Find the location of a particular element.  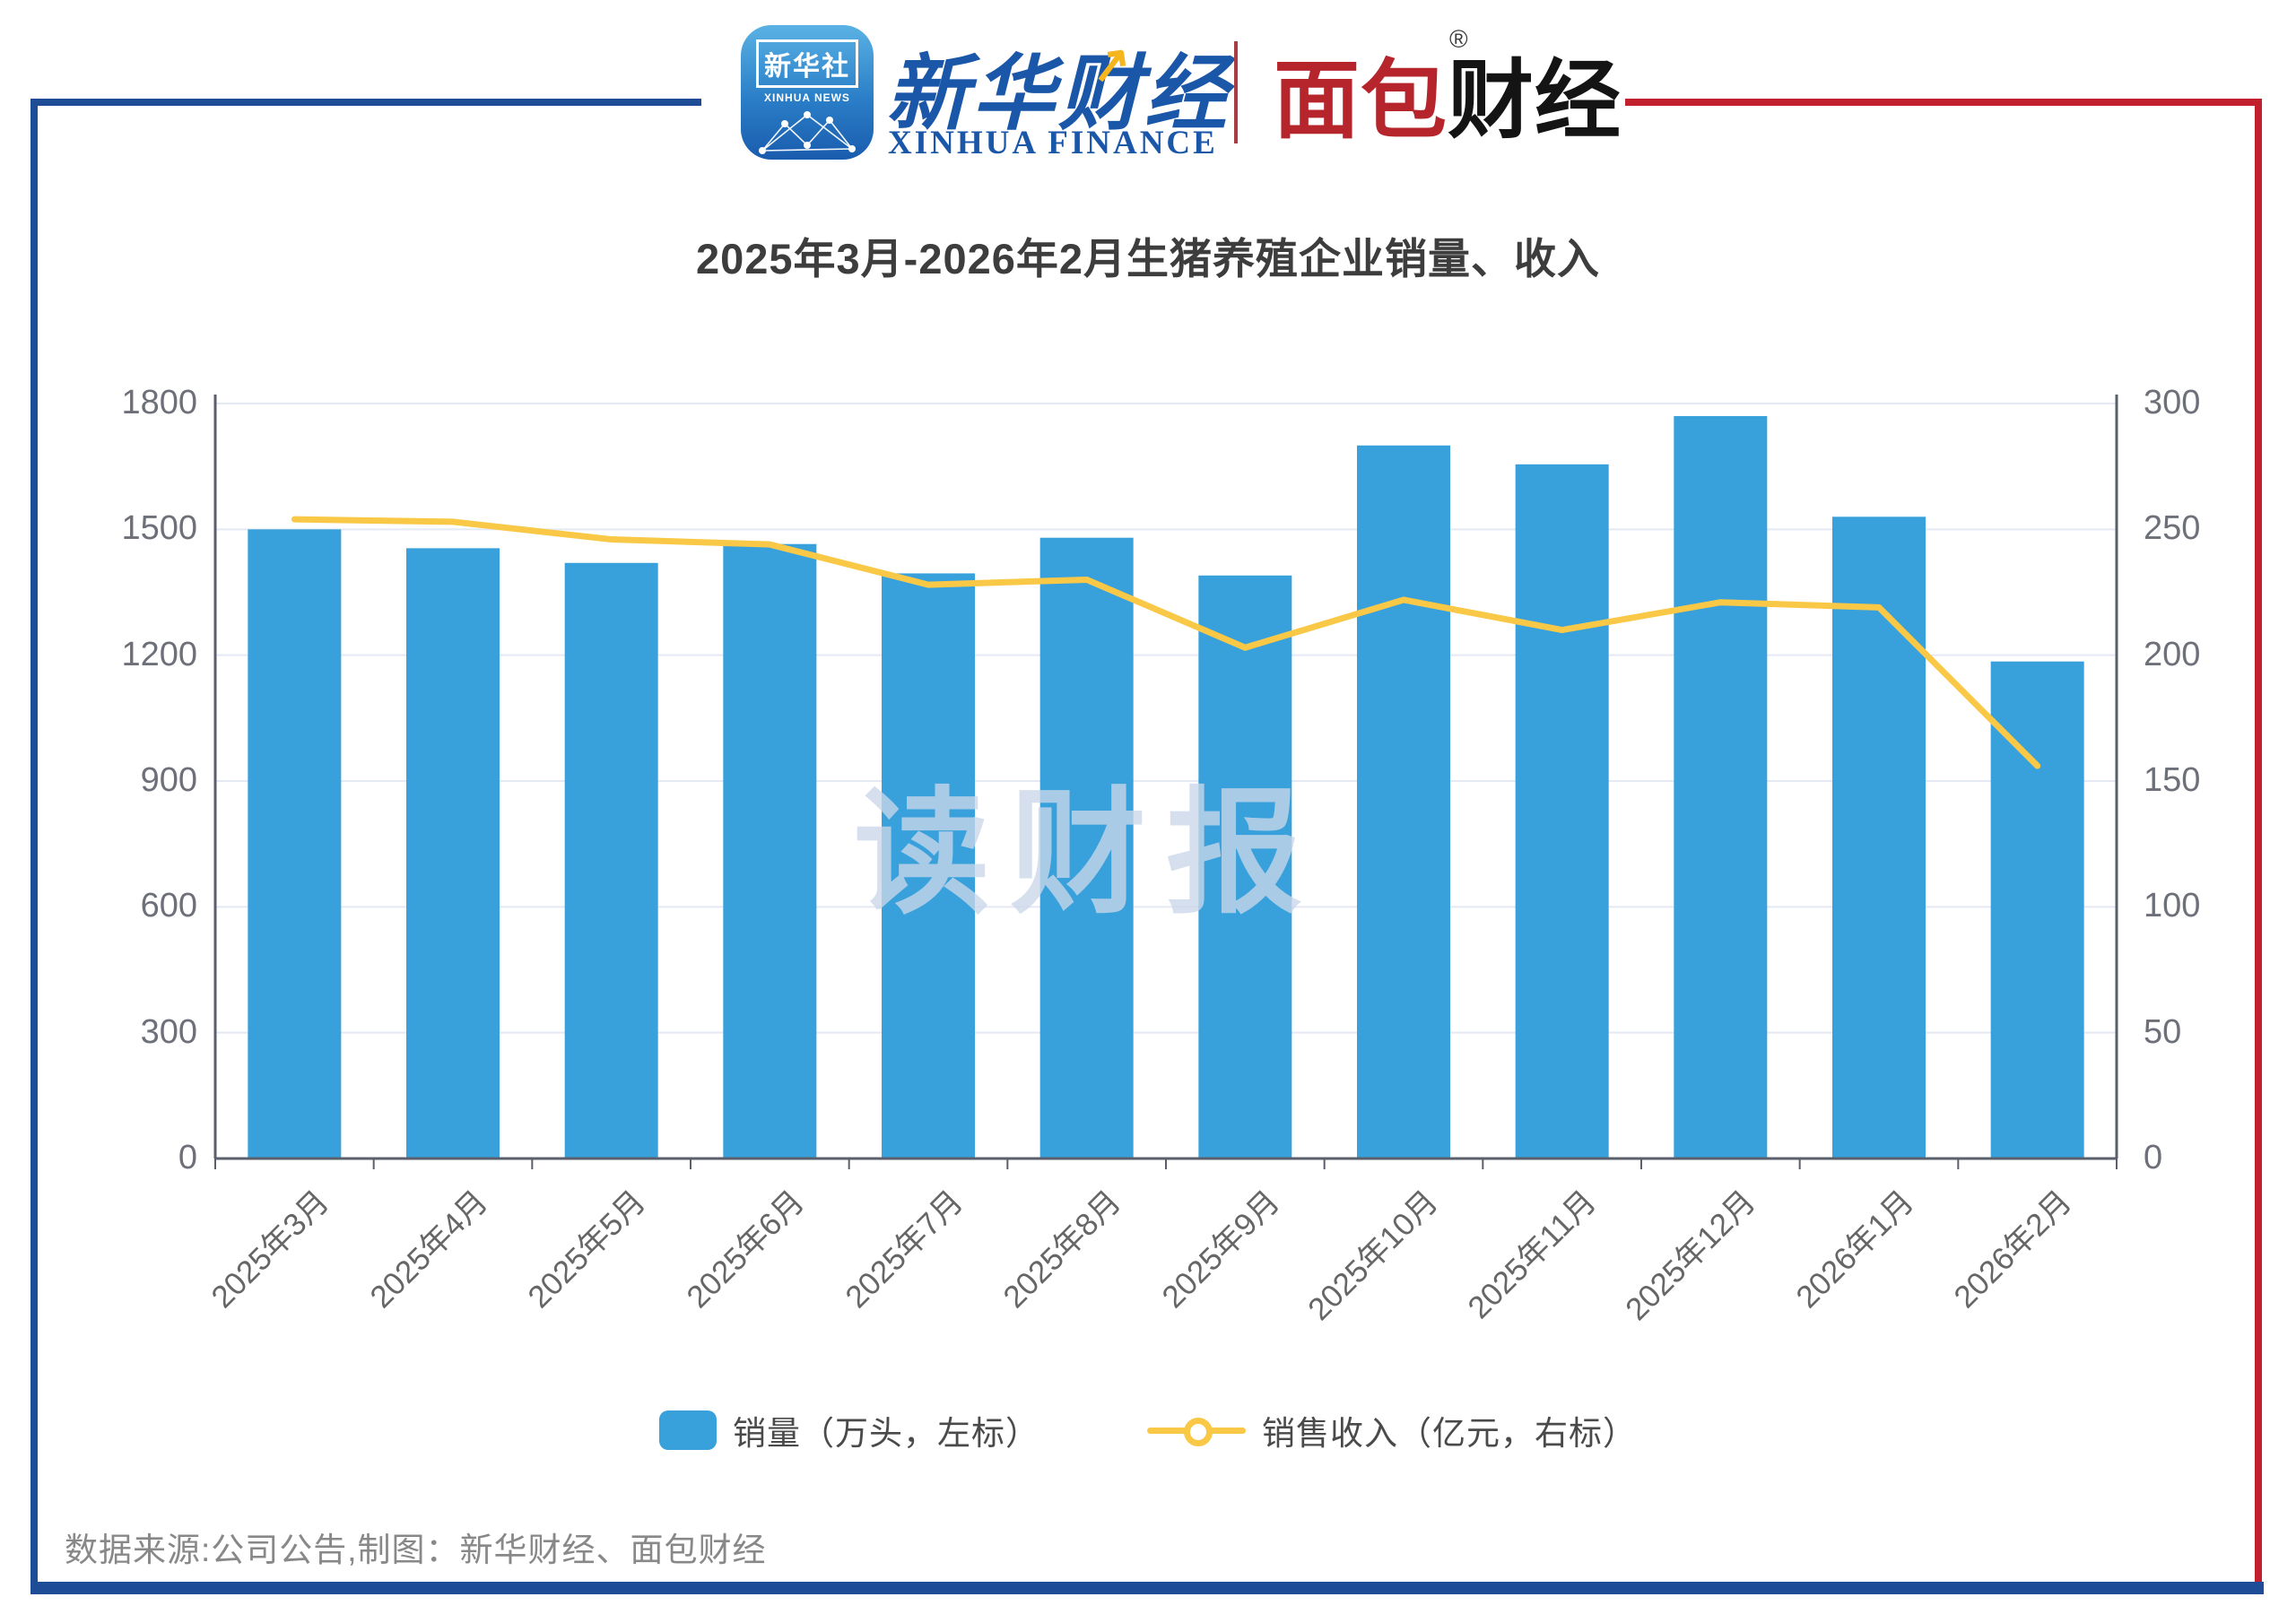

bar-2025年7月 is located at coordinates (928, 866).